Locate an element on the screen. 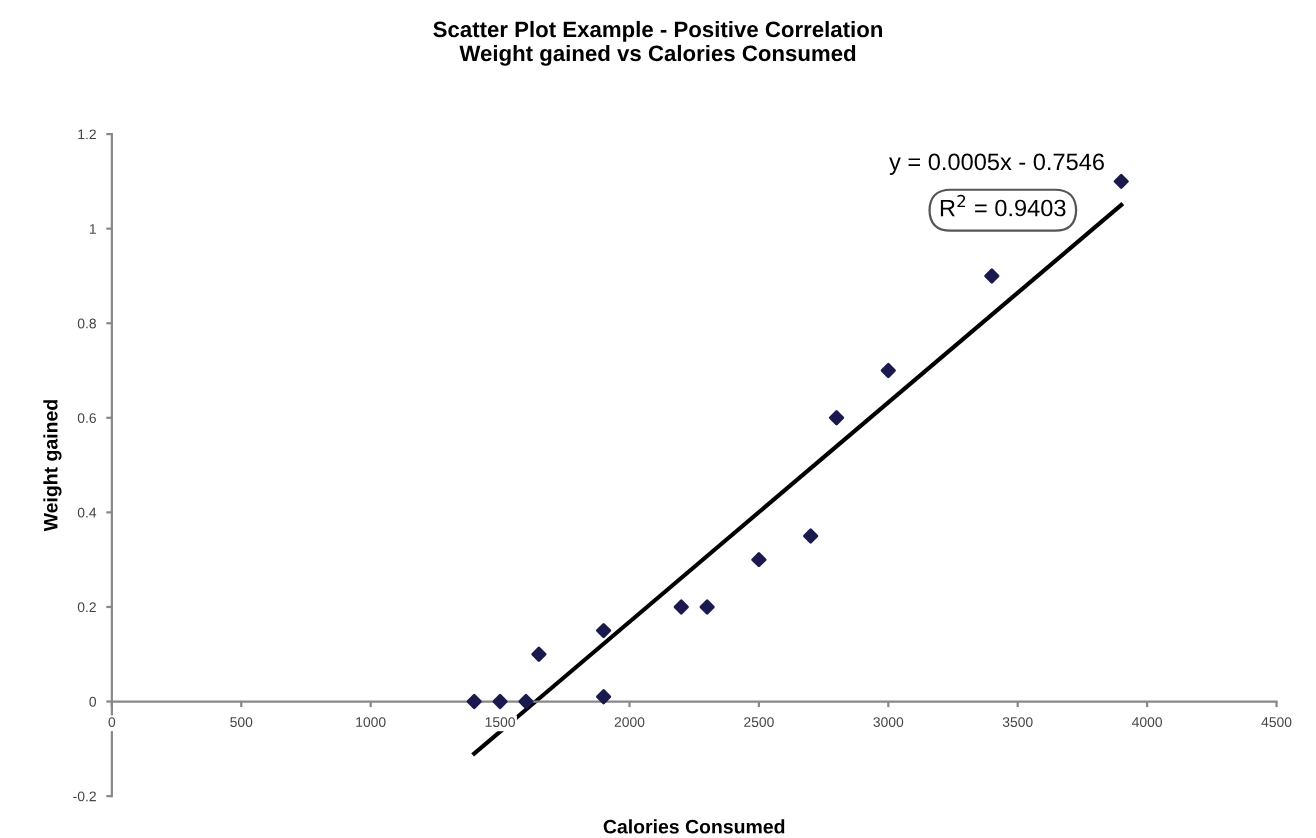  annotation: y = 0.0005x - 0.7546 is located at coordinates (996, 164).